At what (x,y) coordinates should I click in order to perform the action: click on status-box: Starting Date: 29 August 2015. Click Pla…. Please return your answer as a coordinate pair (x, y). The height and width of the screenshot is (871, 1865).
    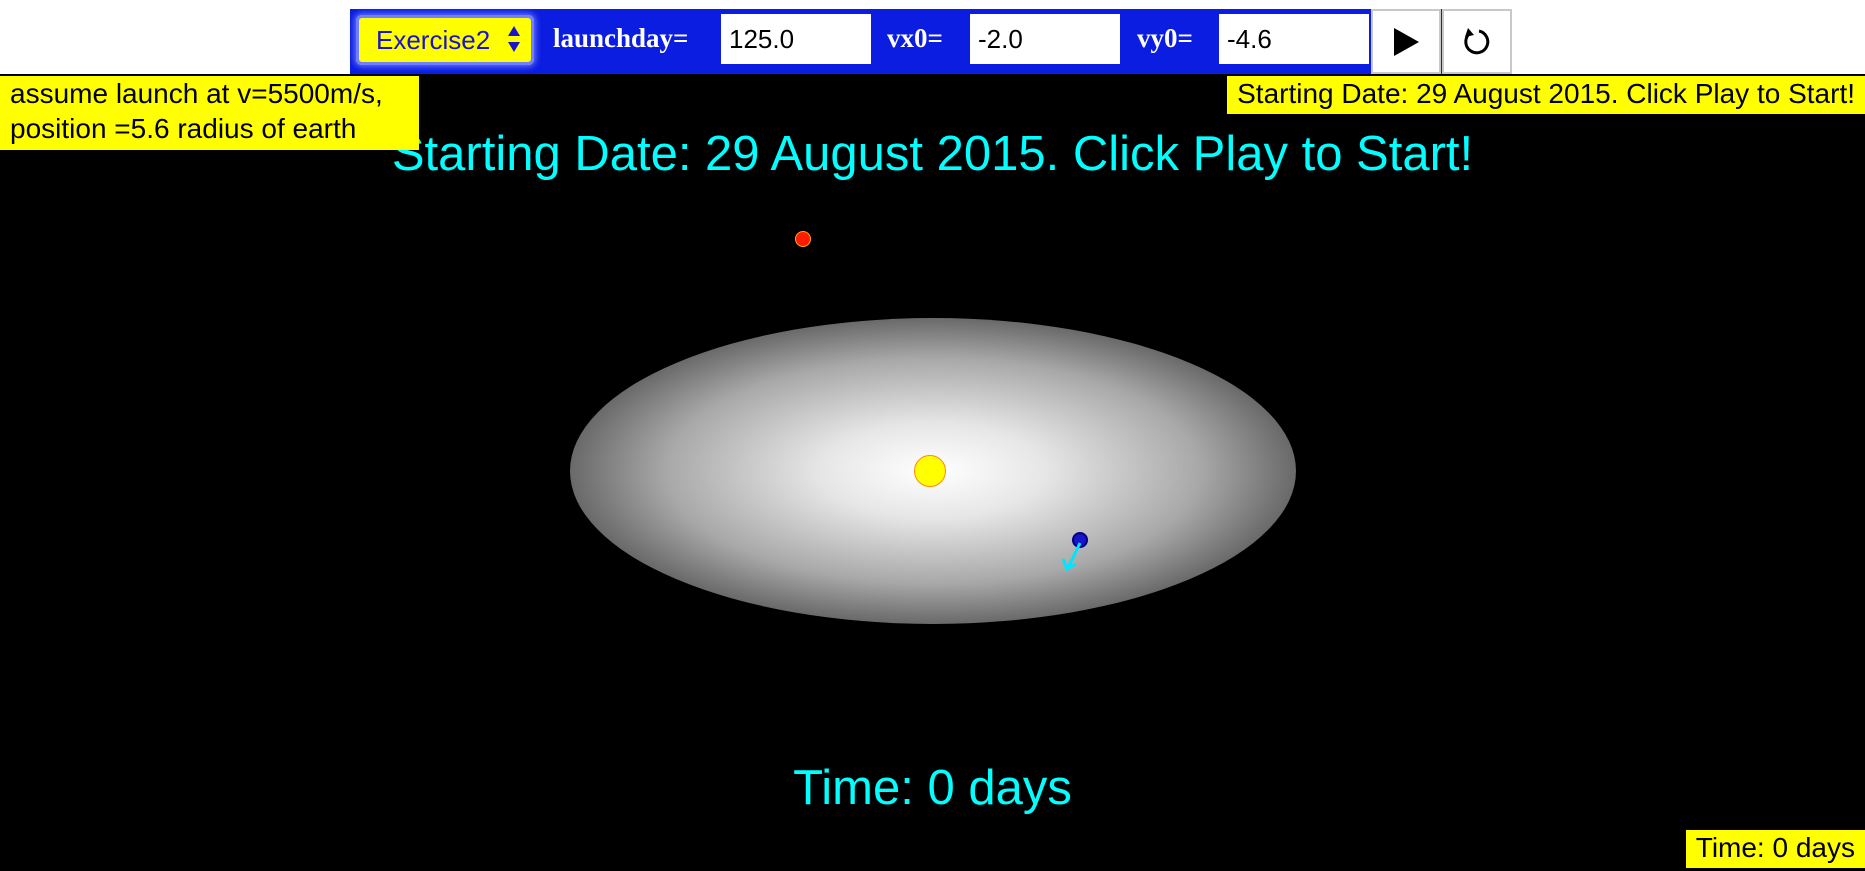
    Looking at the image, I should click on (1546, 95).